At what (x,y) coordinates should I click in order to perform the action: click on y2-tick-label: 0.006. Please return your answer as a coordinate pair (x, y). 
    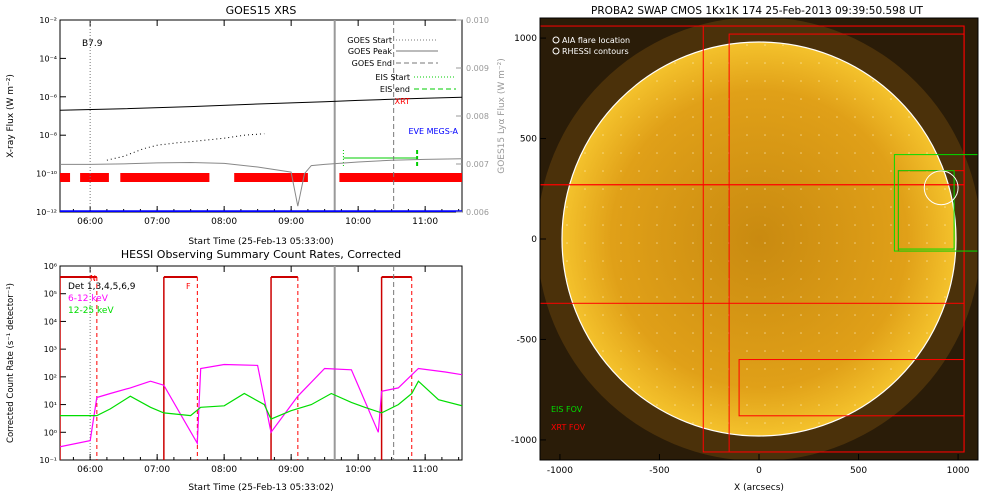
    Looking at the image, I should click on (477, 212).